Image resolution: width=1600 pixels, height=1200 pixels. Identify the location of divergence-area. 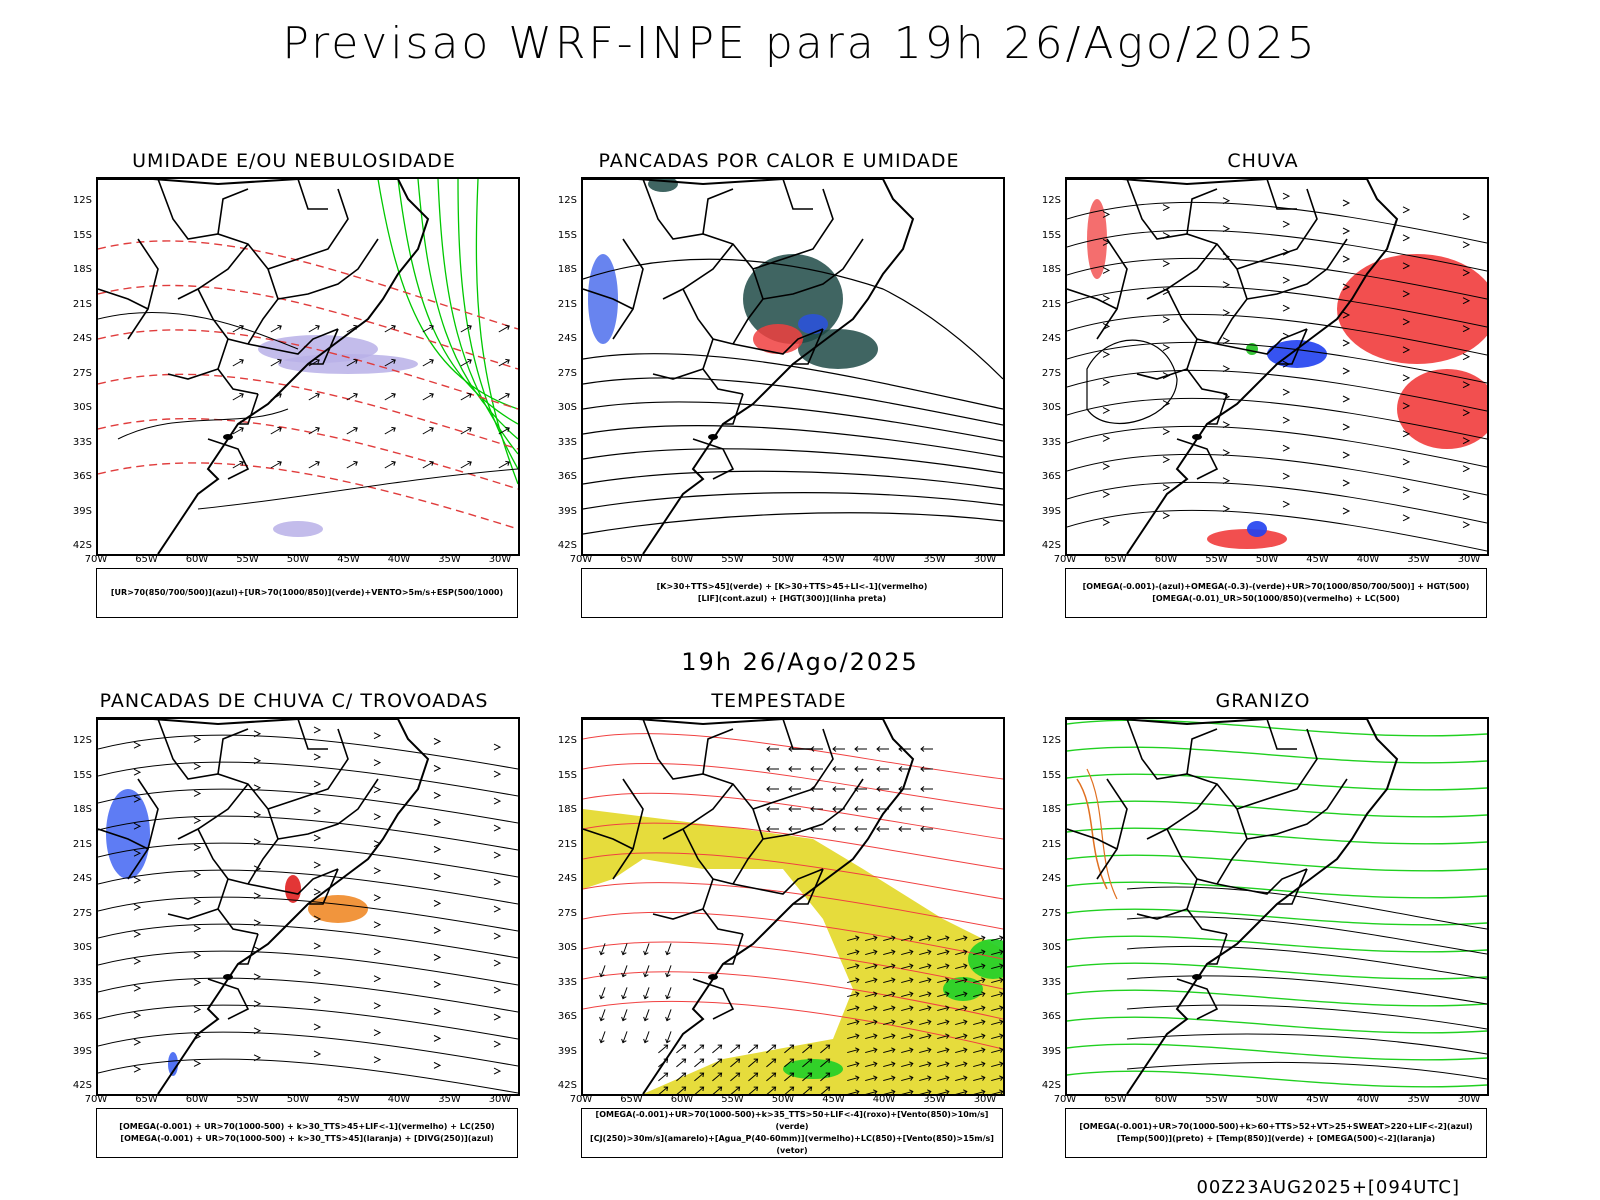
(128, 834).